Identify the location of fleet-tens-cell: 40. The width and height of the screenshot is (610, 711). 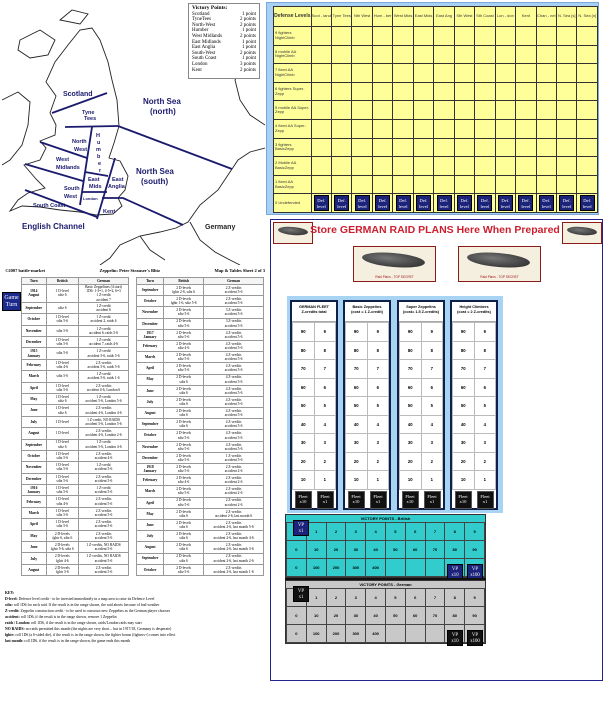
(356, 424).